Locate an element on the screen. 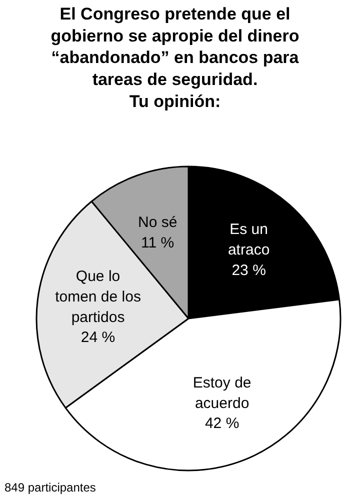  data-label: 42 % is located at coordinates (222, 423).